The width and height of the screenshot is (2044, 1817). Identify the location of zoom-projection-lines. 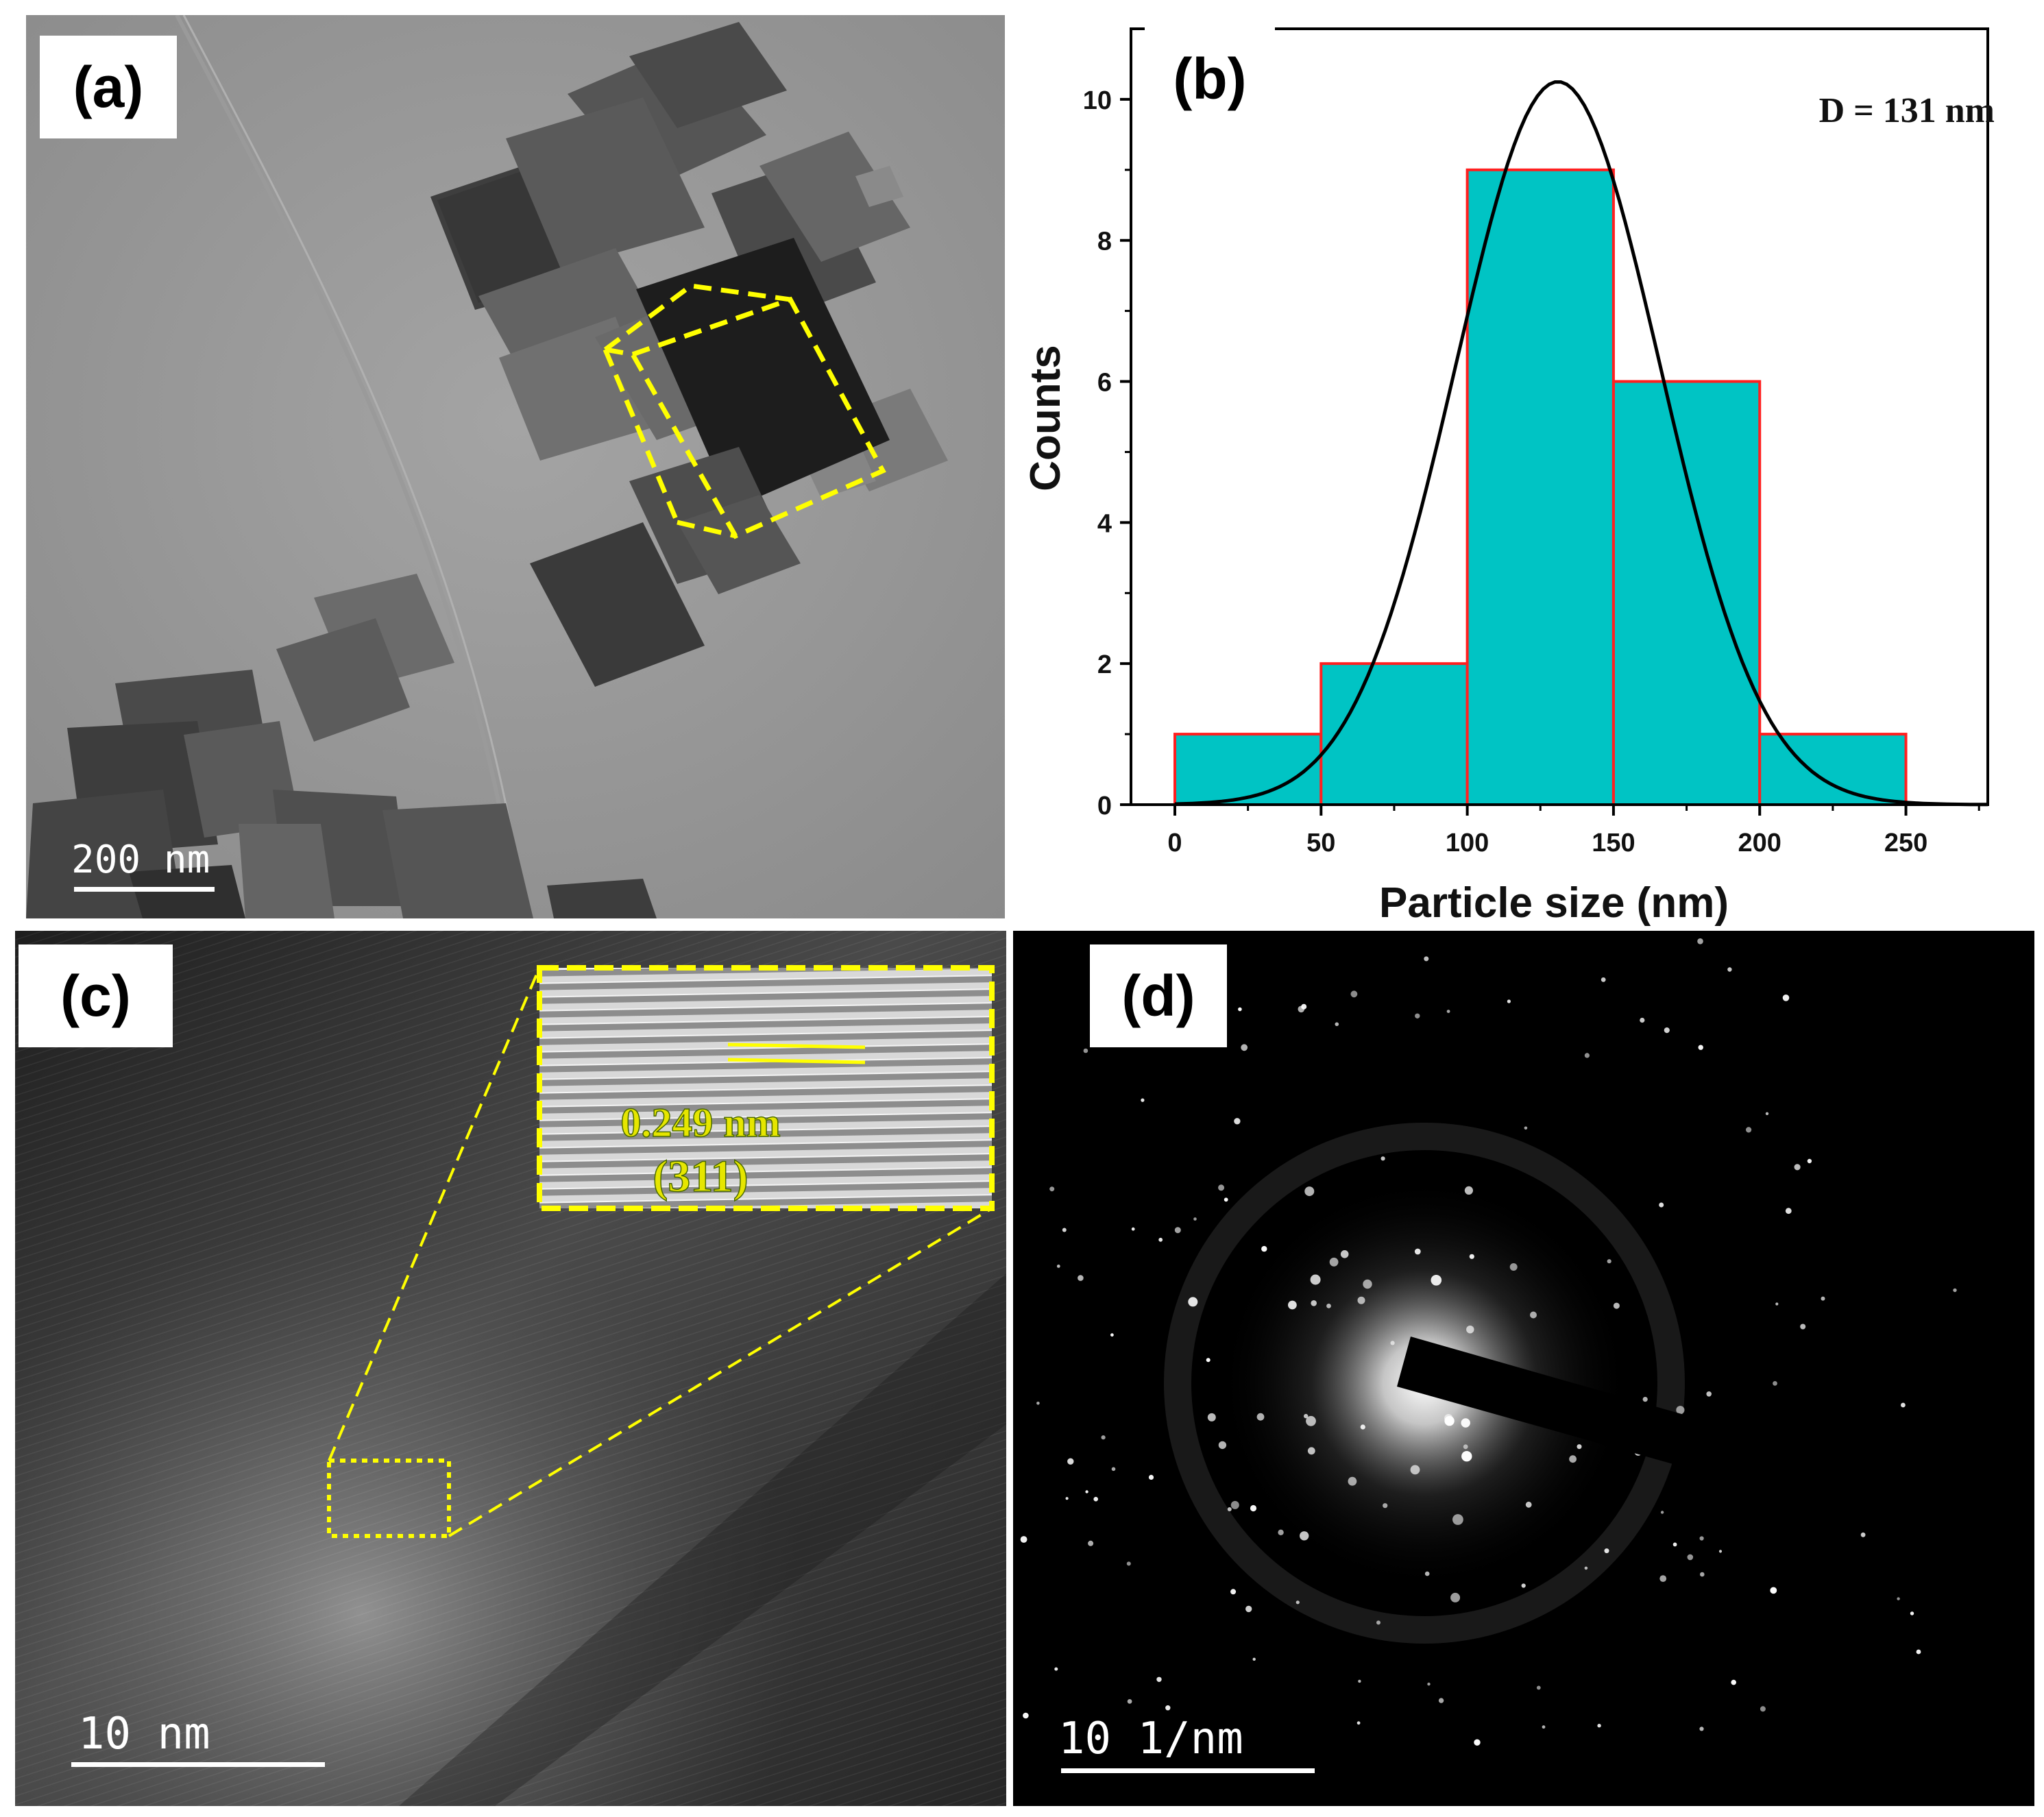
(660, 1252).